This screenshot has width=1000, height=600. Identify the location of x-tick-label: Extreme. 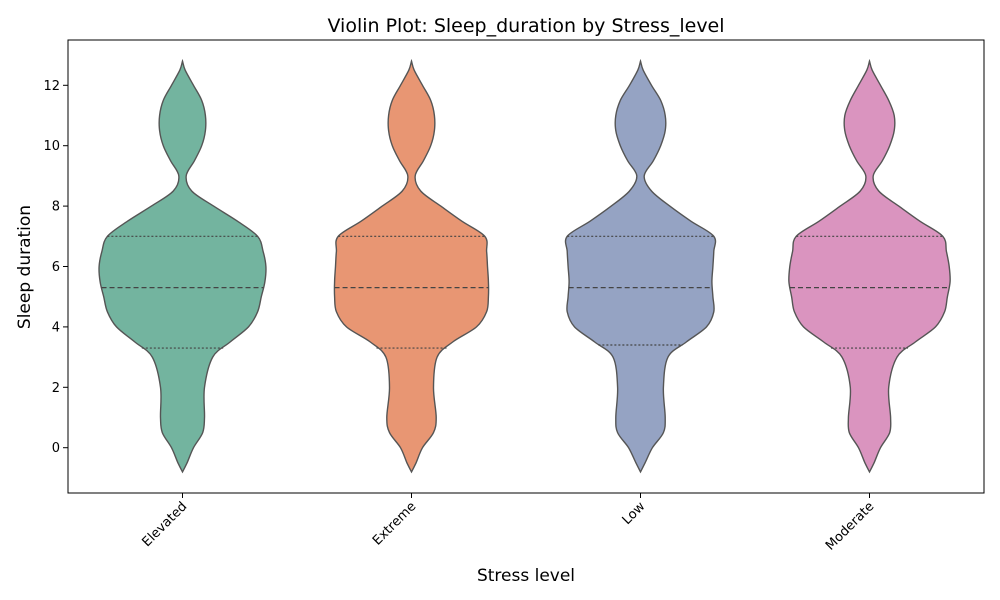
(394, 523).